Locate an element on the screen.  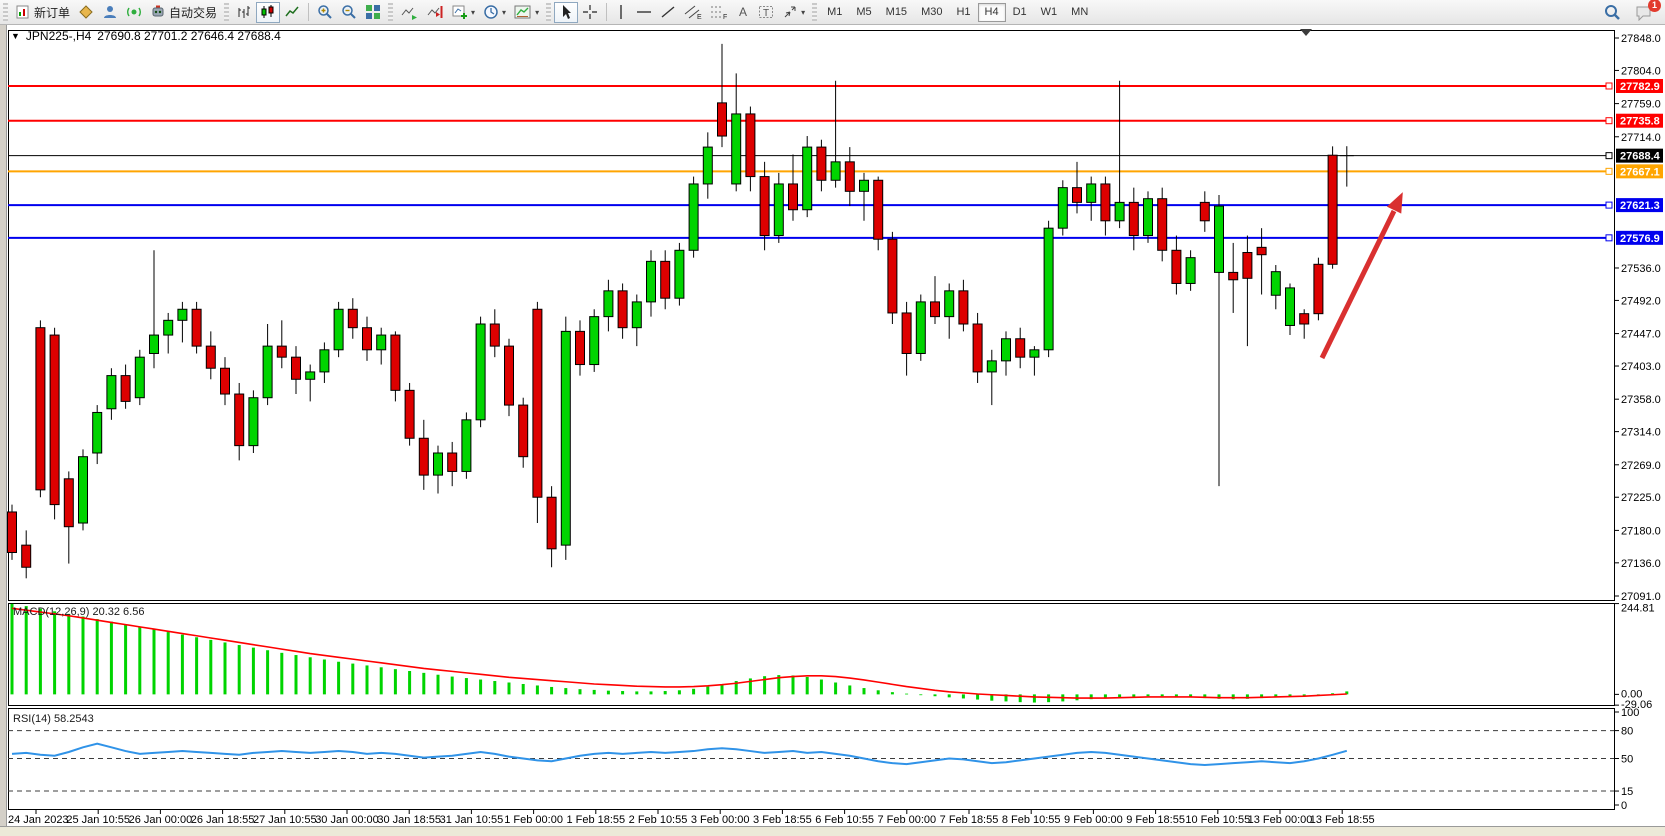
macd-tick-label: 244.81 is located at coordinates (1638, 609).